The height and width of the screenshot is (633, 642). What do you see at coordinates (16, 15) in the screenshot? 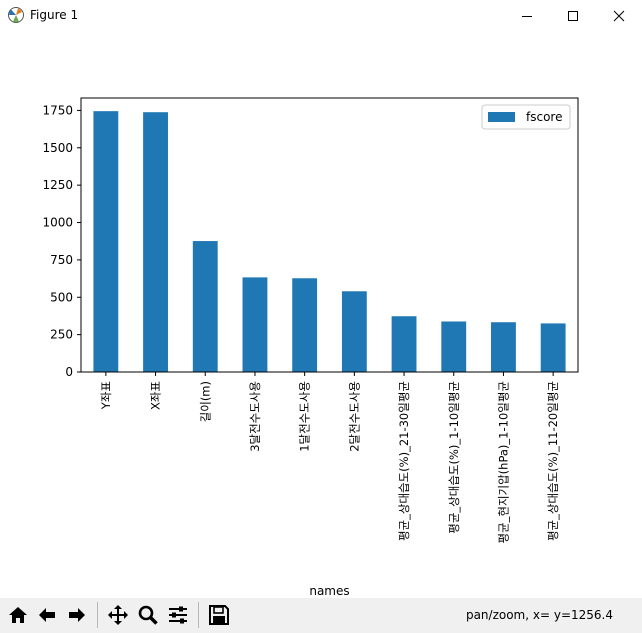
I see `matplotlib-app-icon` at bounding box center [16, 15].